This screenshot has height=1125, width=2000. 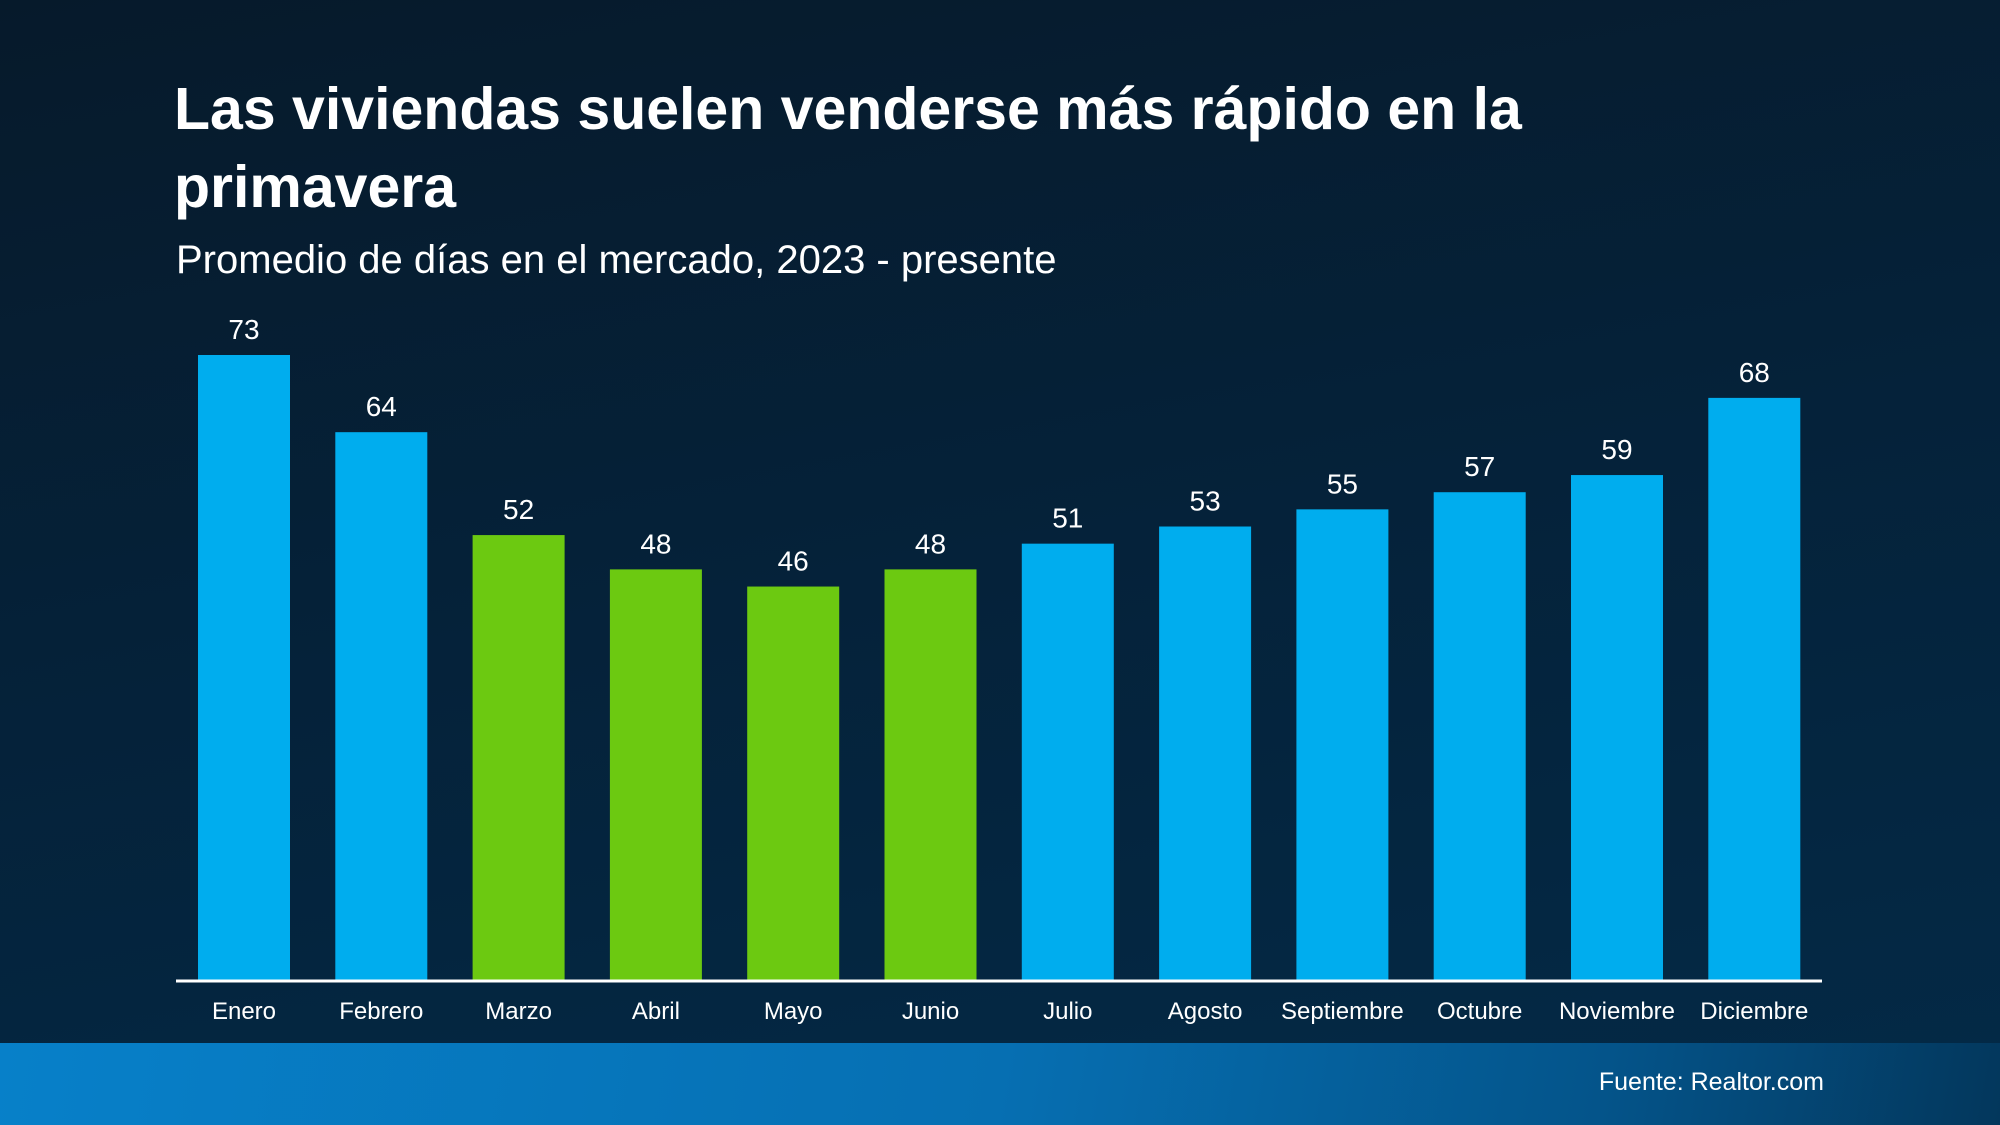 I want to click on bar-junio, so click(x=930, y=775).